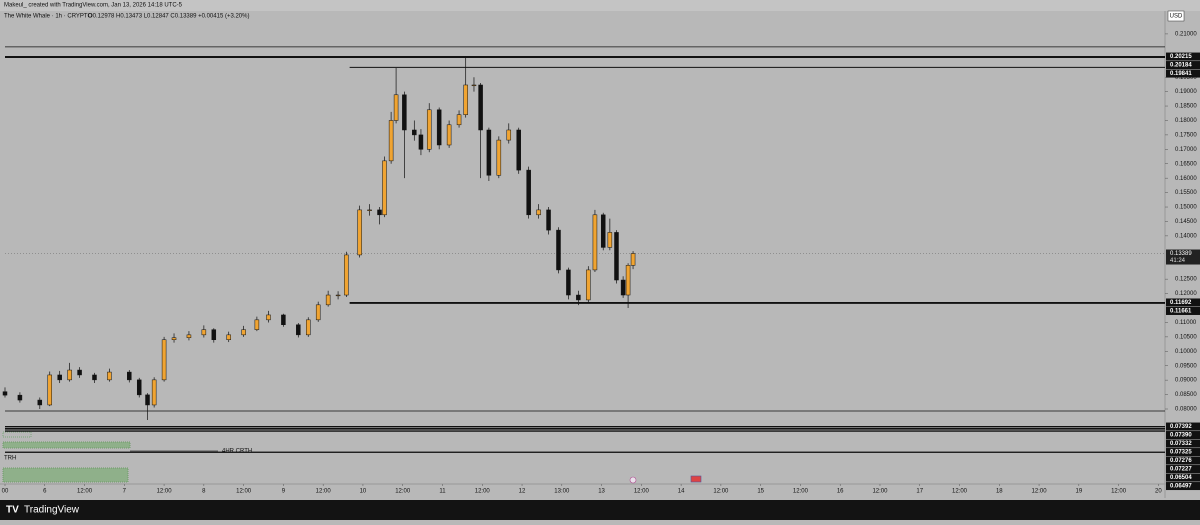  What do you see at coordinates (522, 492) in the screenshot?
I see `x-tick-label: 12` at bounding box center [522, 492].